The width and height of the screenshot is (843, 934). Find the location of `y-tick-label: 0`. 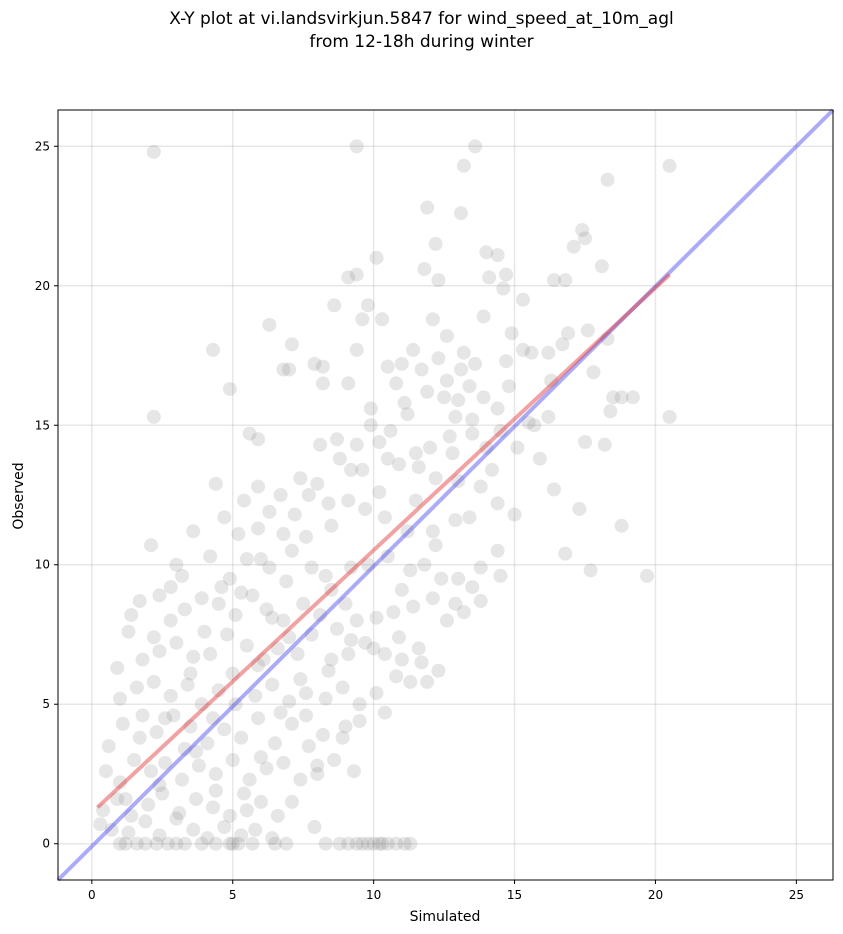

y-tick-label: 0 is located at coordinates (46, 844).